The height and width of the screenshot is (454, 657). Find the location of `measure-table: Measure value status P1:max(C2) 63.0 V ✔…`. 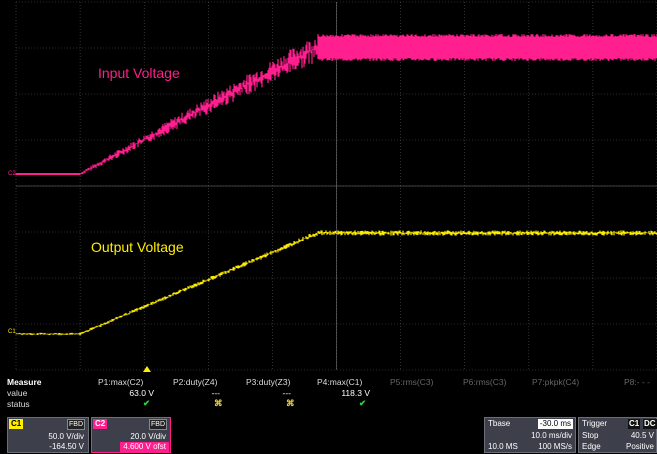

measure-table: Measure value status P1:max(C2) 63.0 V ✔… is located at coordinates (328, 395).